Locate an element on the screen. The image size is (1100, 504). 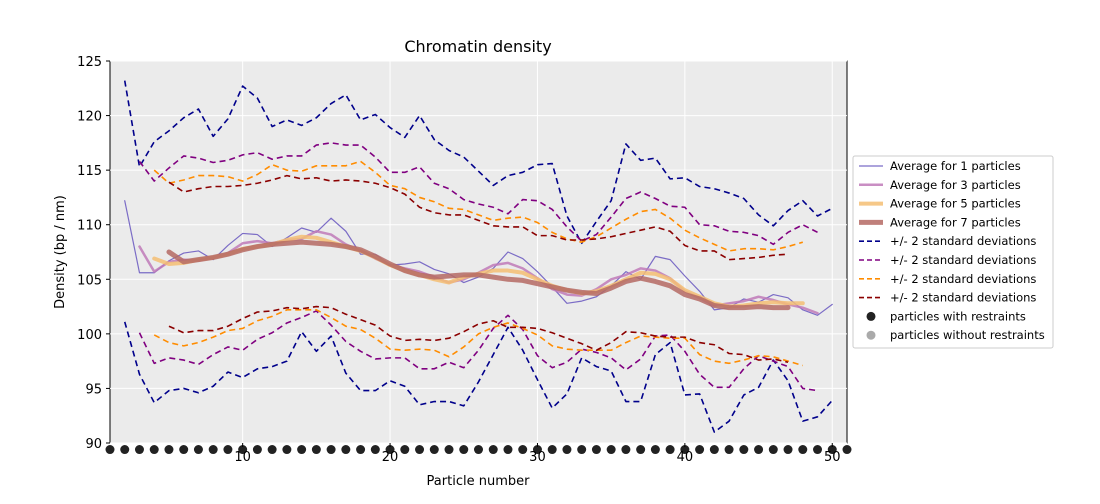
marker-layer is located at coordinates (478, 450).